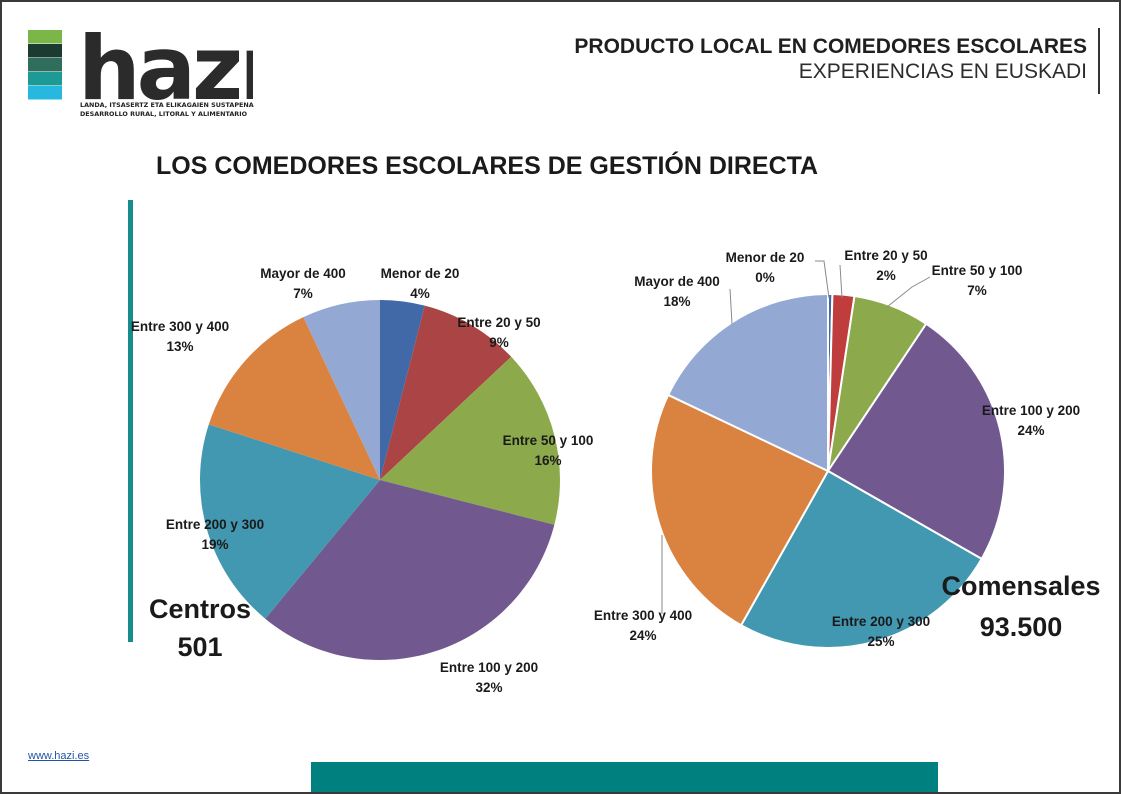  I want to click on left-accent-bar, so click(130, 421).